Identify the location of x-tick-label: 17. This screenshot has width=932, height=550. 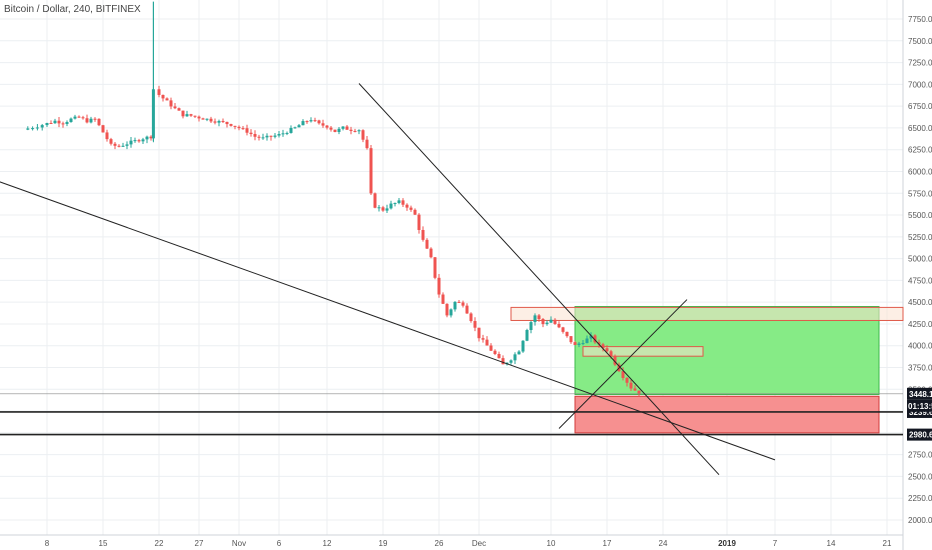
(607, 543).